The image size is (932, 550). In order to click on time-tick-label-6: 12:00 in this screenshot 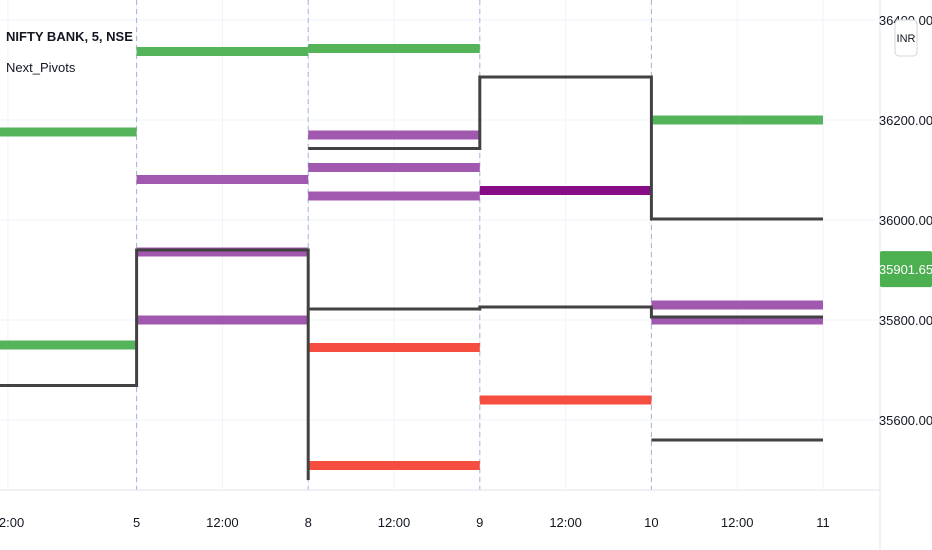, I will do `click(565, 522)`.